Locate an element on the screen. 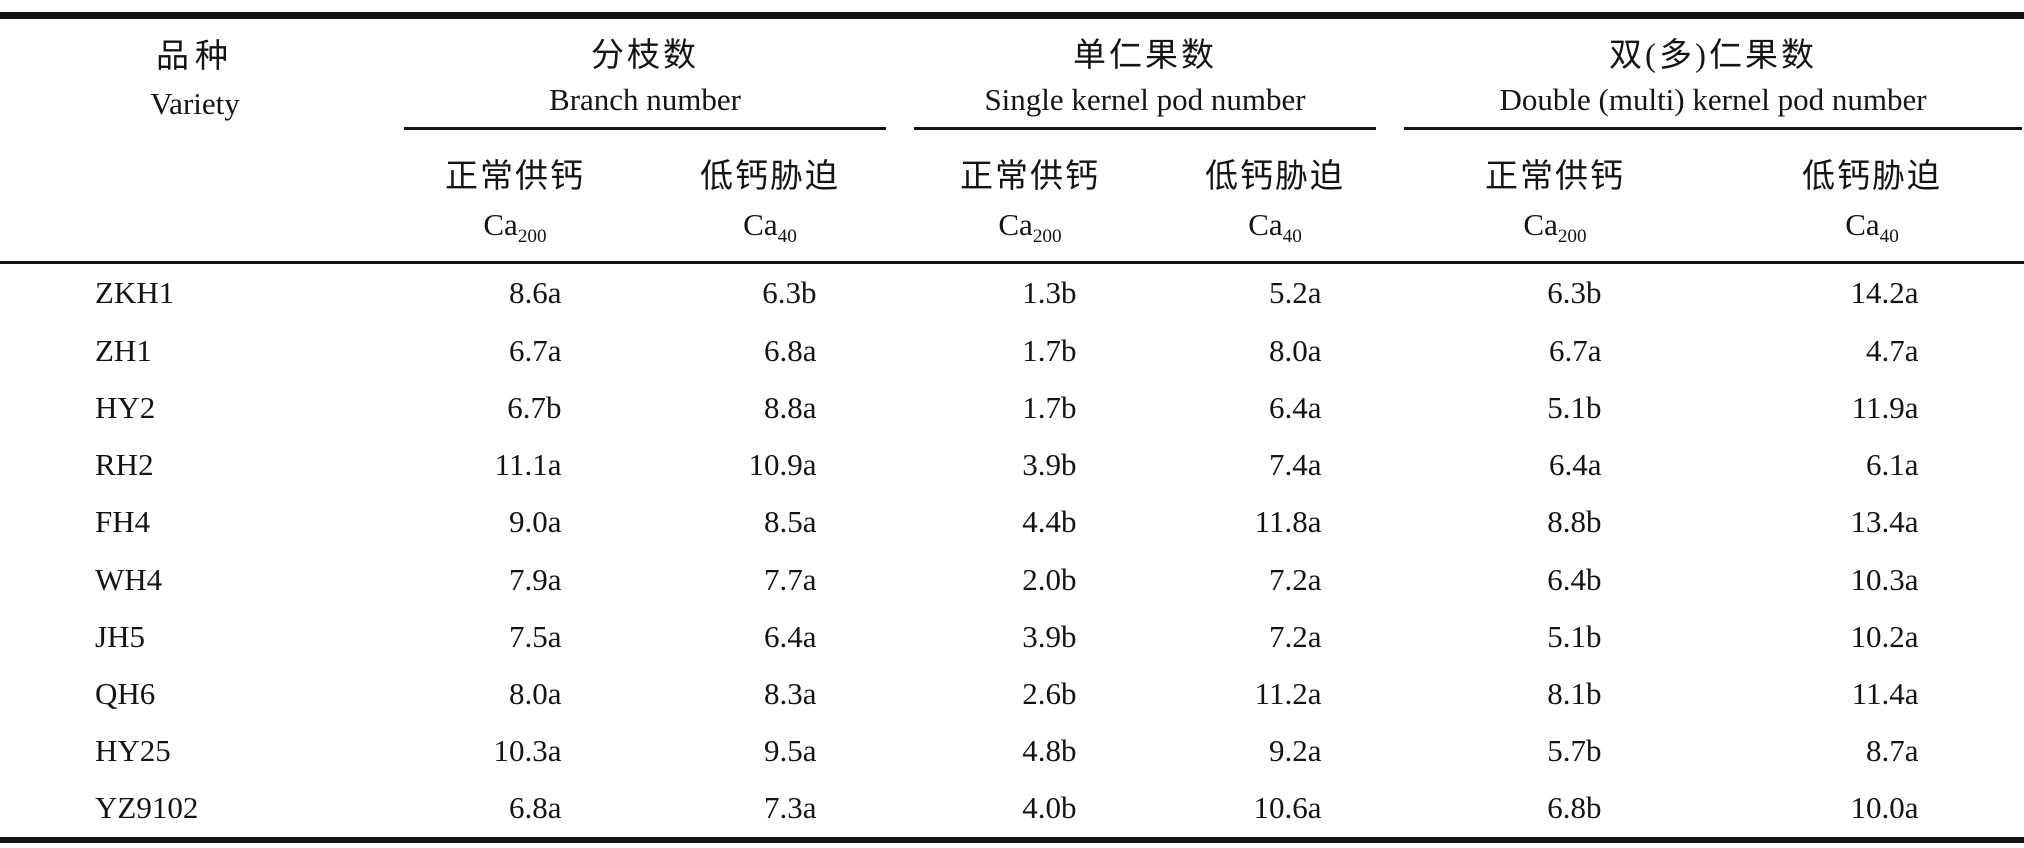  value-cell-single-ca200: 2.0b is located at coordinates (1049, 579).